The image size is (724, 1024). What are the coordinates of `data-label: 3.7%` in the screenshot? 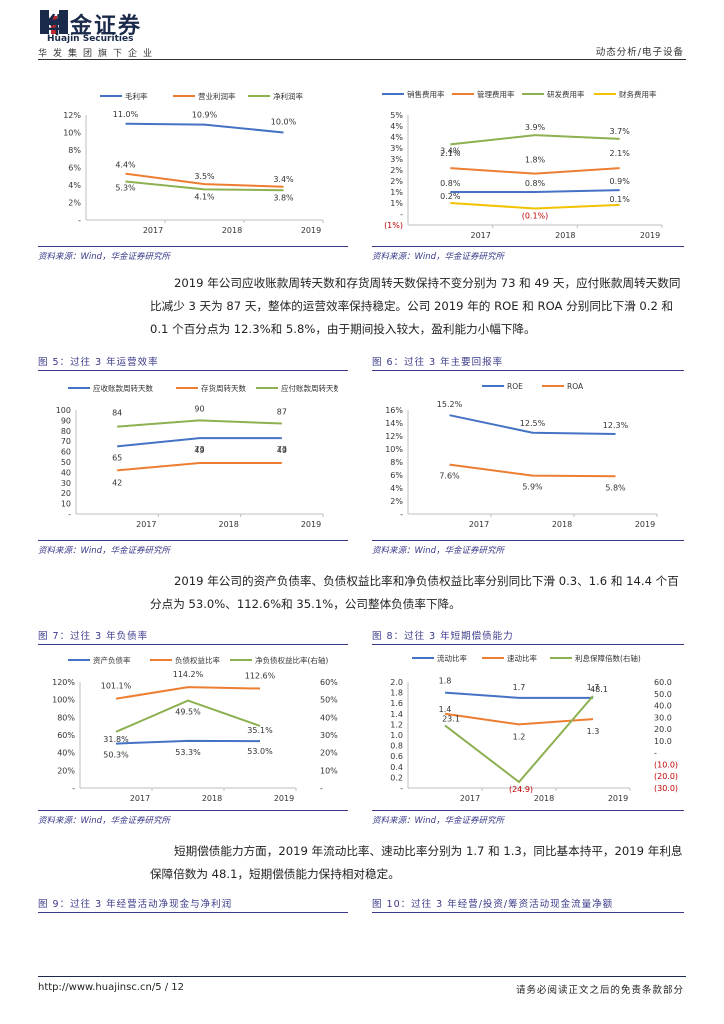 It's located at (620, 131).